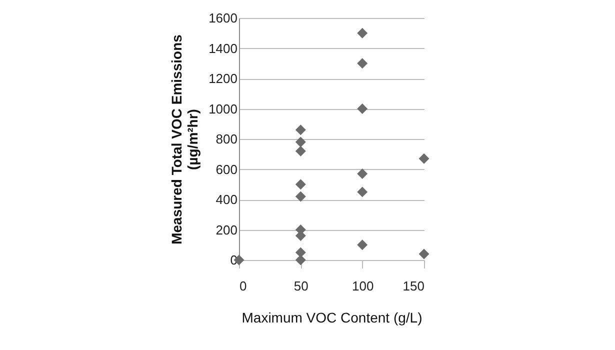  Describe the element at coordinates (223, 48) in the screenshot. I see `y-tick-label: 1400` at that location.